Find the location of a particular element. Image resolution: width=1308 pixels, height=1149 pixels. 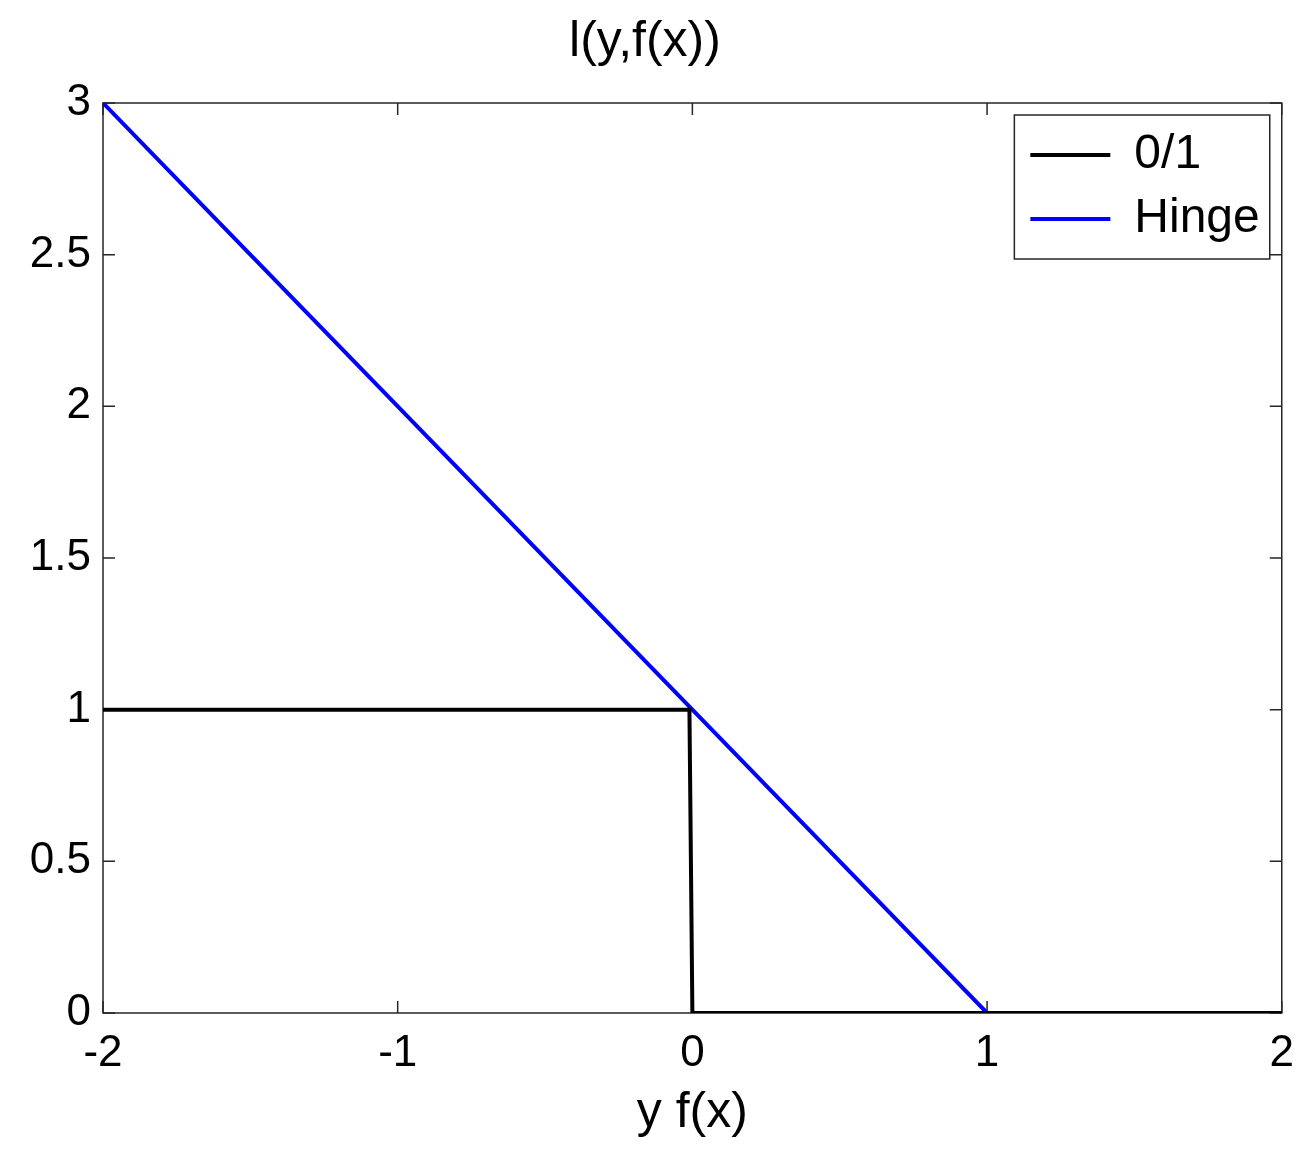

y-tick-label: 0.5 is located at coordinates (60, 858).